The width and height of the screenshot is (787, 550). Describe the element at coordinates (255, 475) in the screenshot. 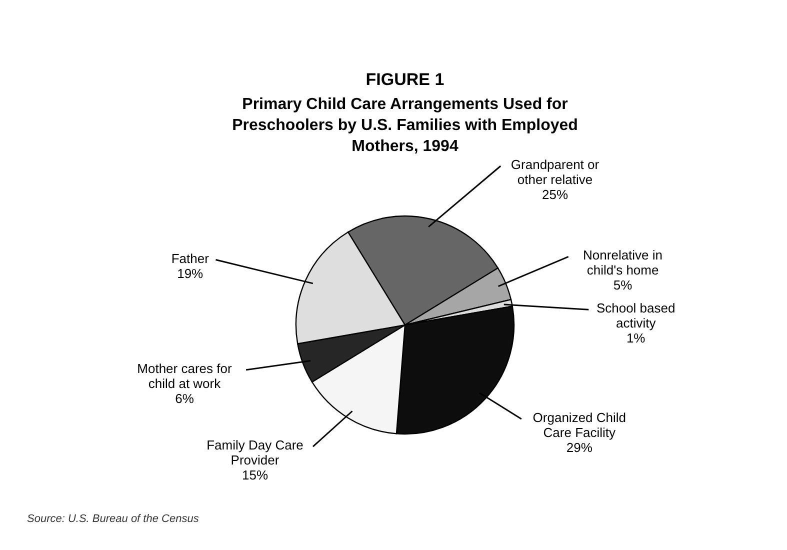

I see `data-label: 15%` at that location.